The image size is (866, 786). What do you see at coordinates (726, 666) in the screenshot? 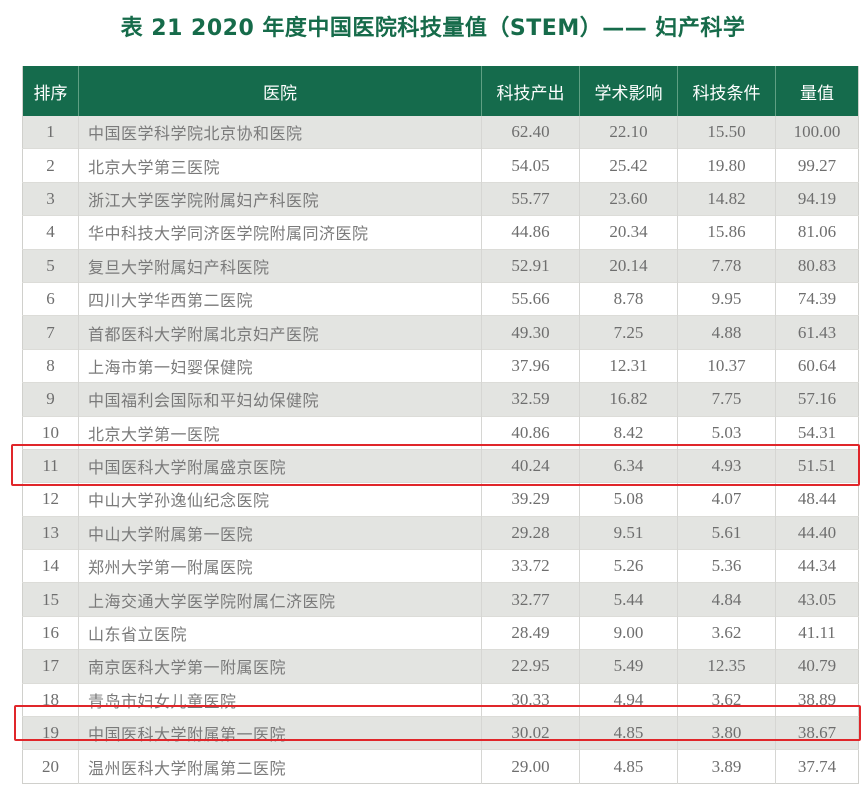
I see `condition-cell: 12.35` at bounding box center [726, 666].